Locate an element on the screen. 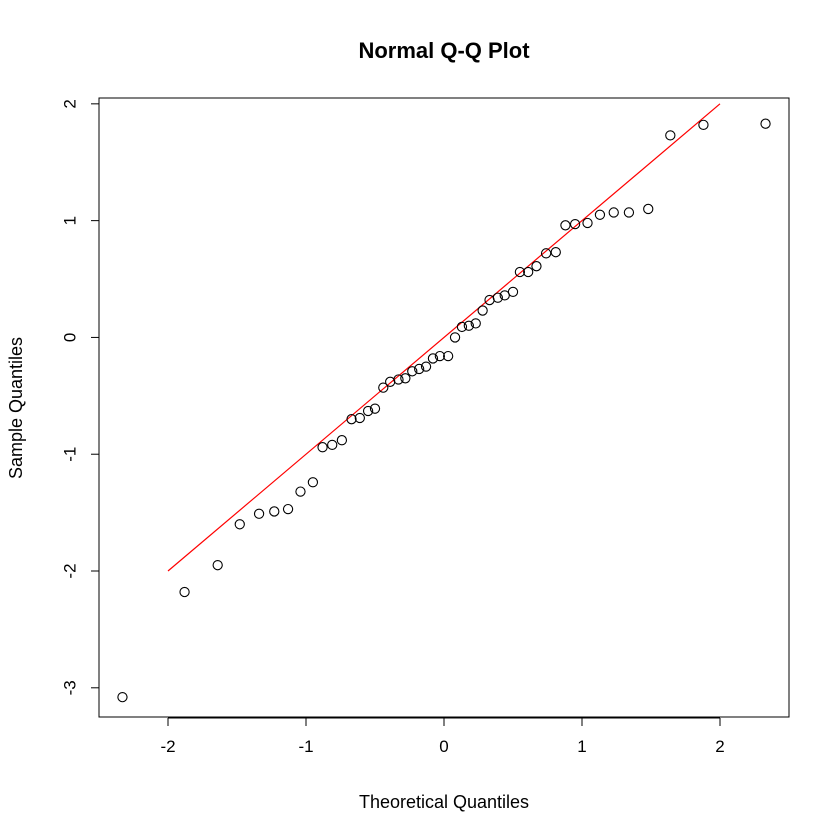  x-tick-label: -1 is located at coordinates (305, 746).